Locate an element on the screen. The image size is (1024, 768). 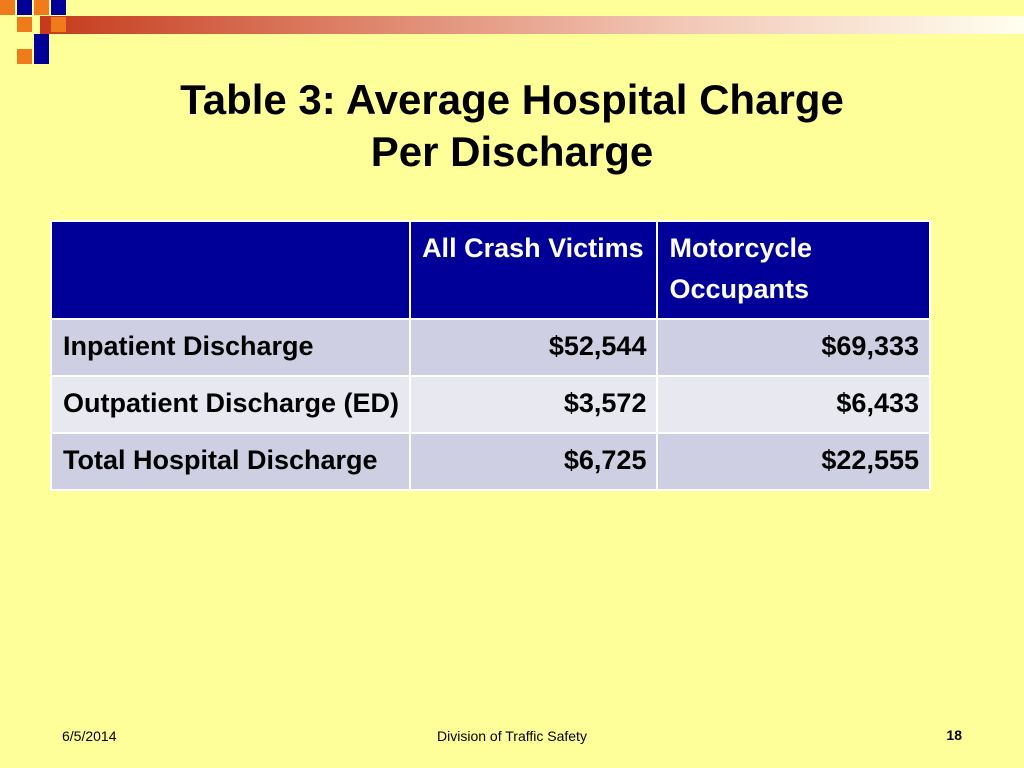
cell-total-all-crash: $6,725 is located at coordinates (534, 461).